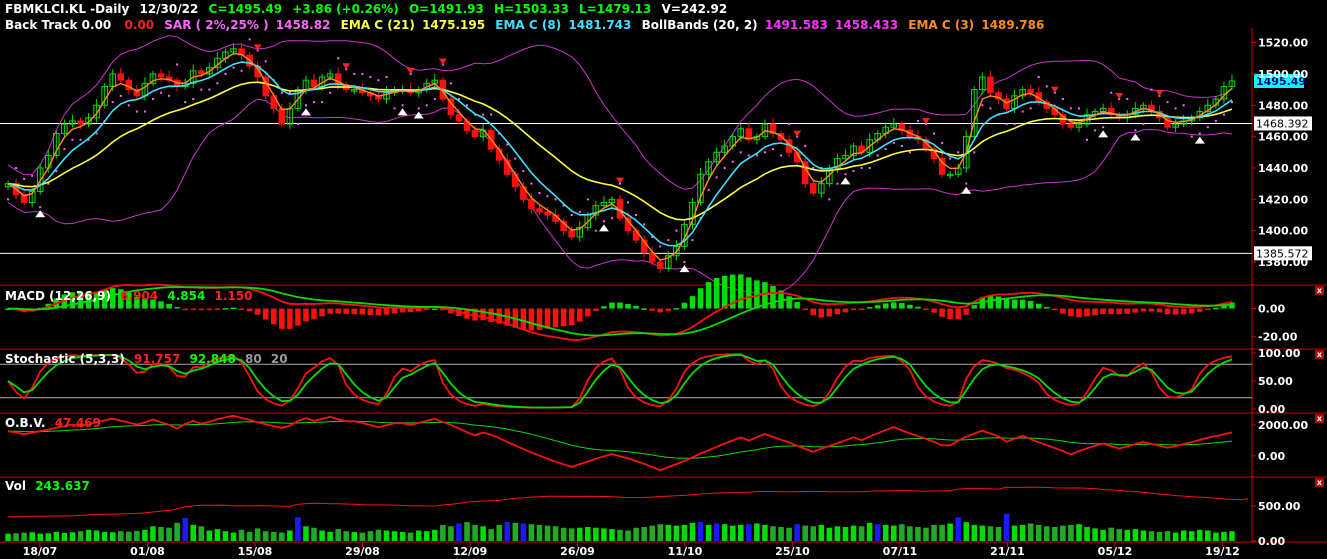  I want to click on obv-close-icon: x, so click(1319, 418).